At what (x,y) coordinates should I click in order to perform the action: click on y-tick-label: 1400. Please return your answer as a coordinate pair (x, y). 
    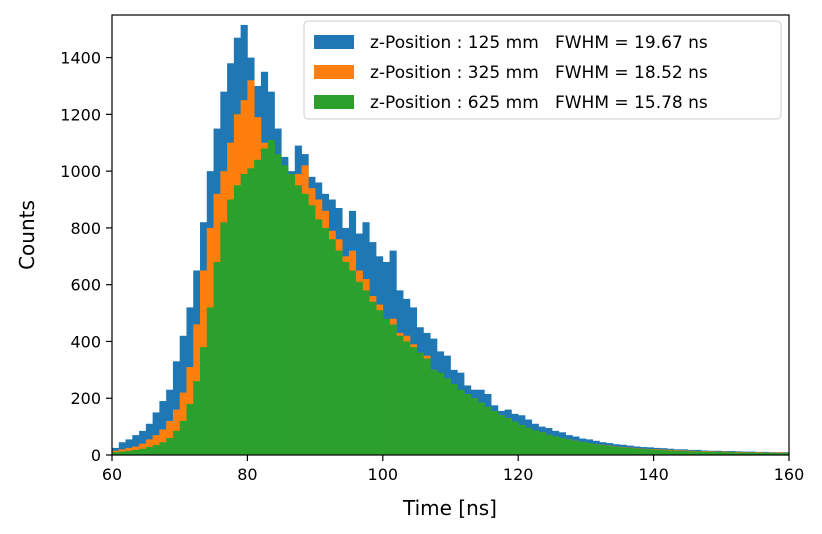
    Looking at the image, I should click on (80, 58).